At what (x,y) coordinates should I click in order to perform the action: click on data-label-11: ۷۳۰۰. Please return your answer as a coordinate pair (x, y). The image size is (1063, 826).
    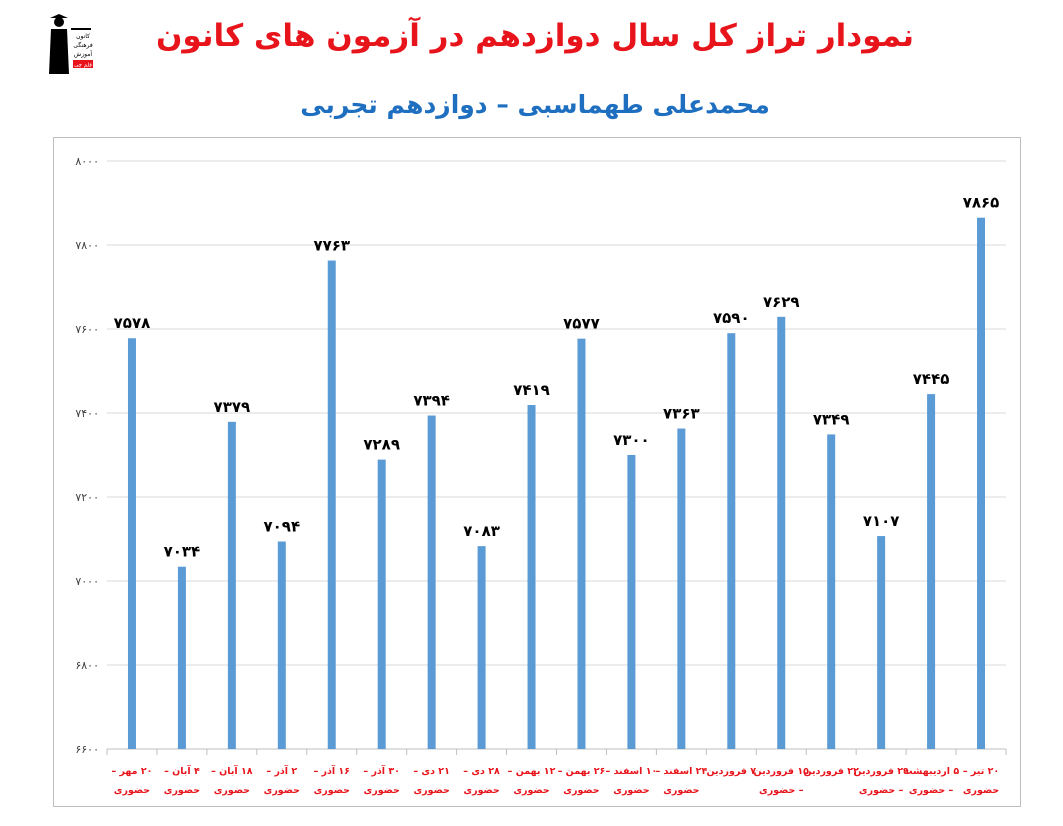
    Looking at the image, I should click on (631, 440).